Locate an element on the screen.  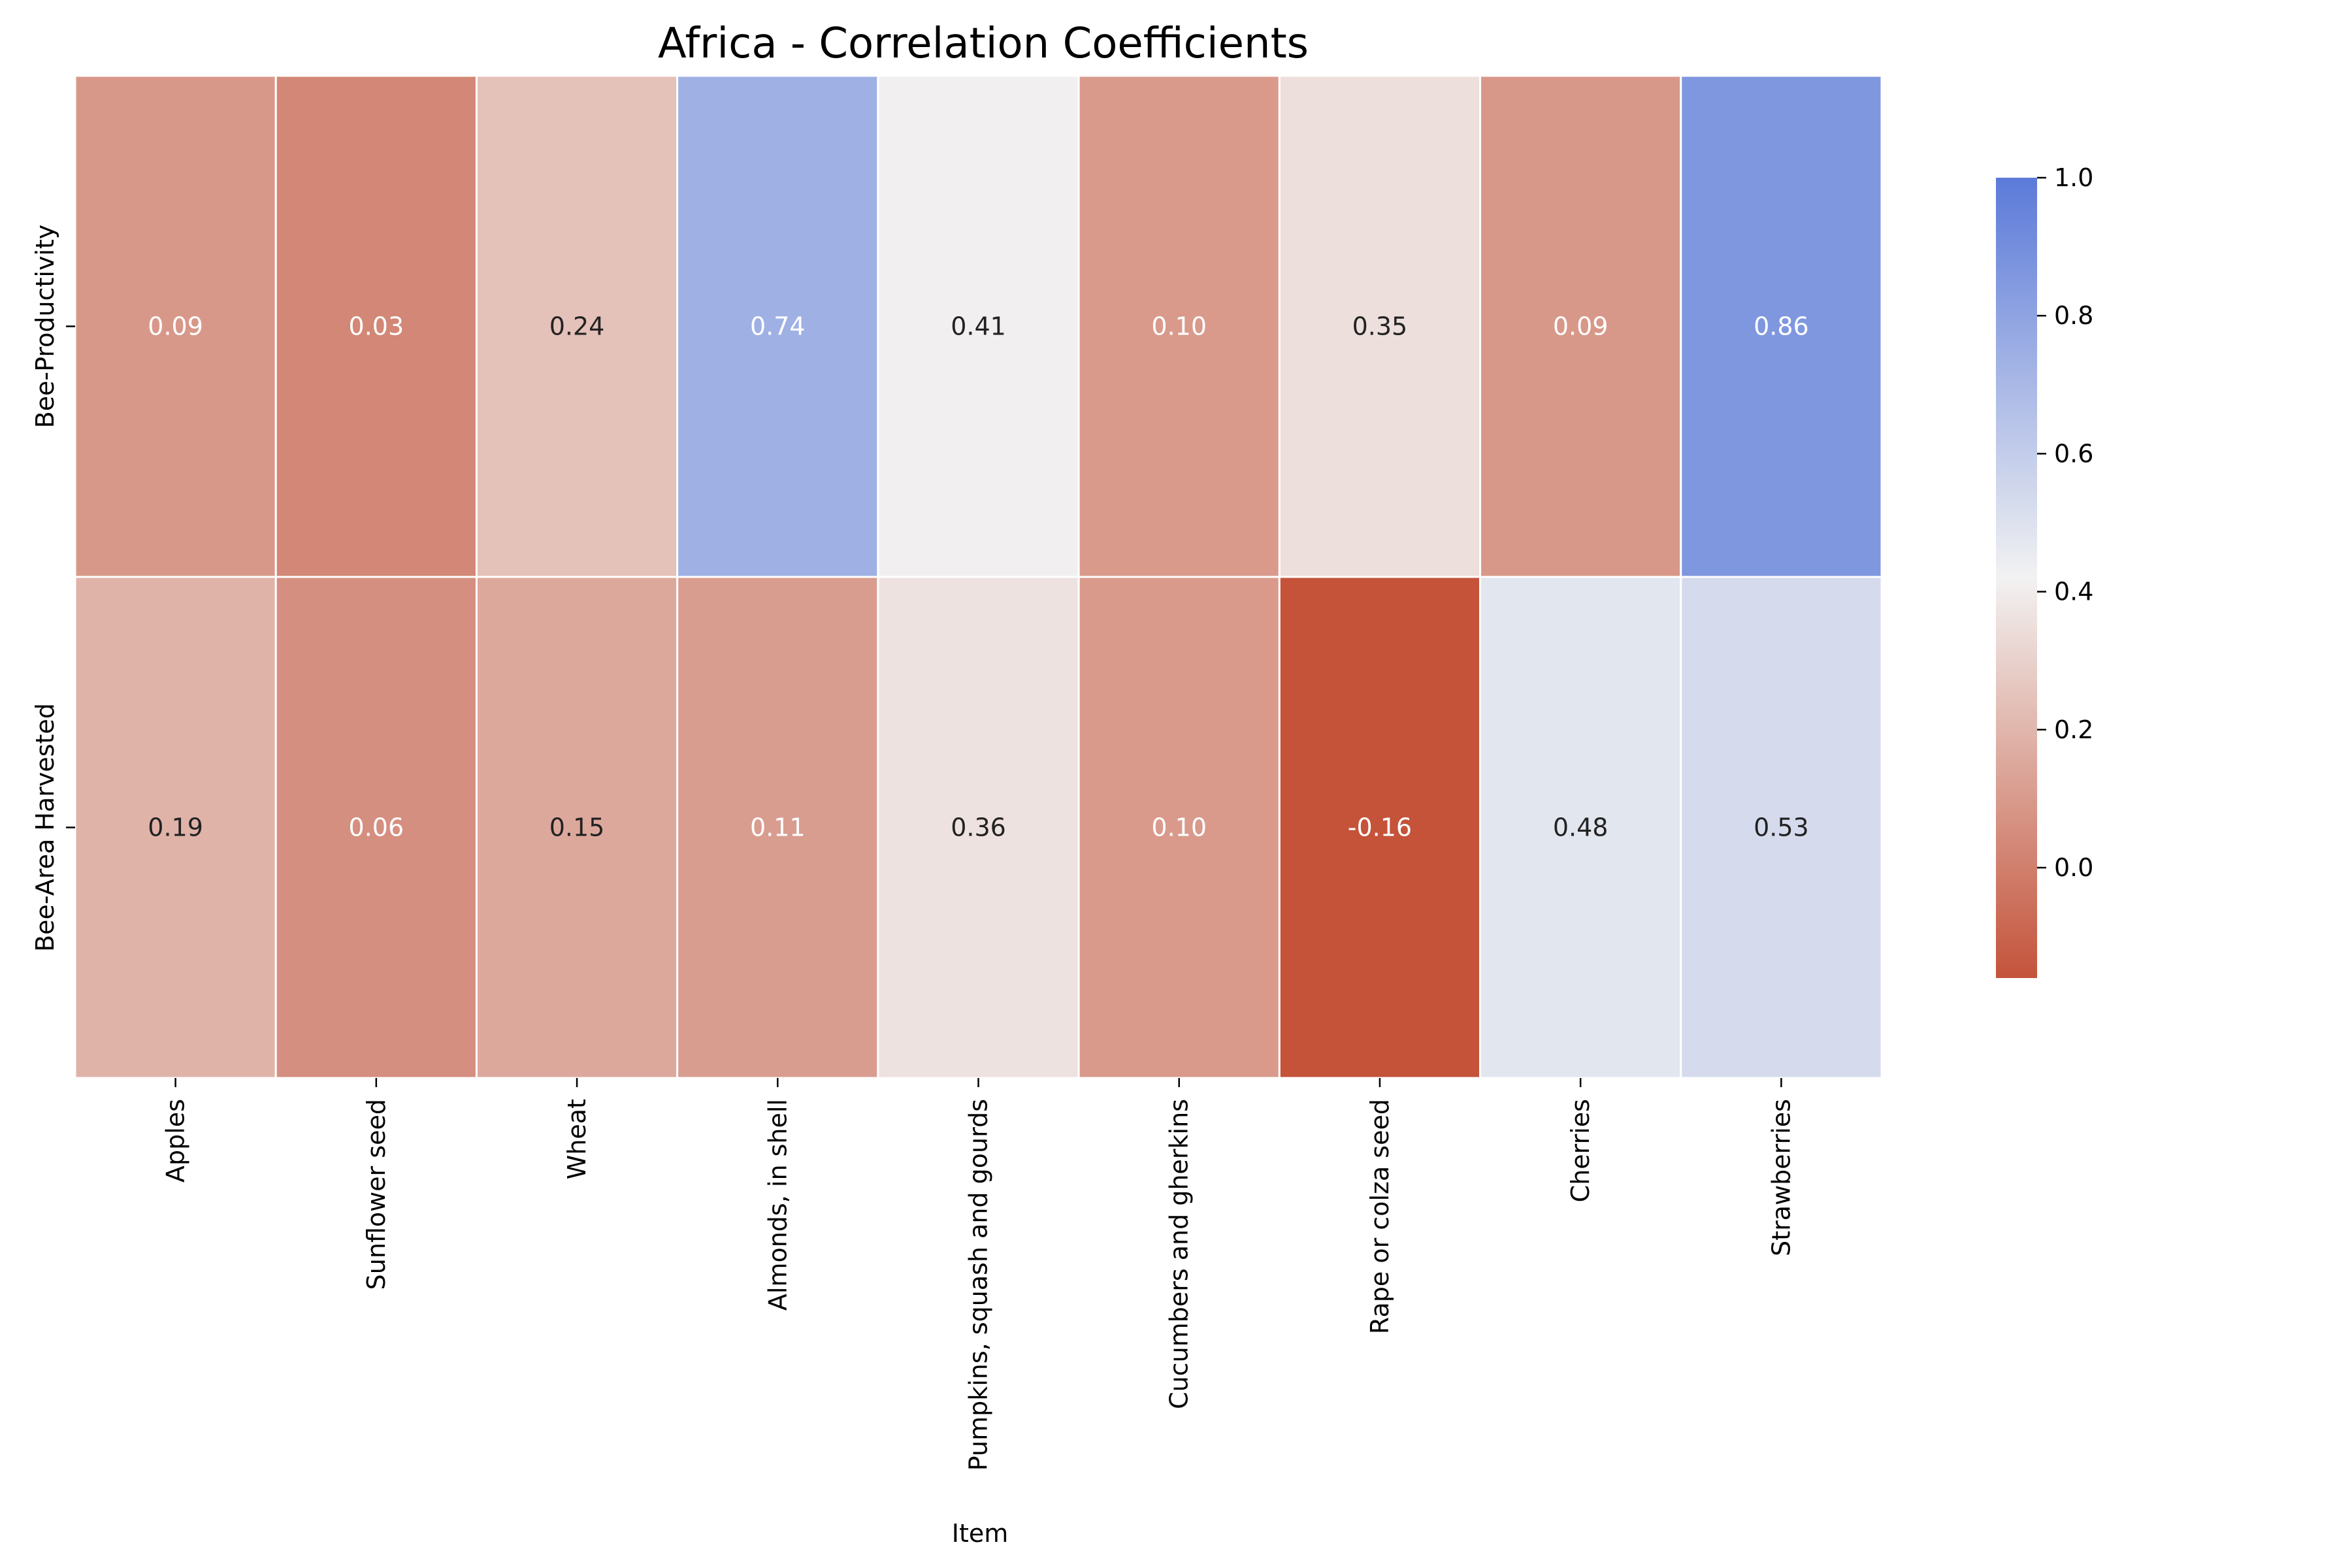
x-tick-label: Rape or colza seed is located at coordinates (1379, 1216).